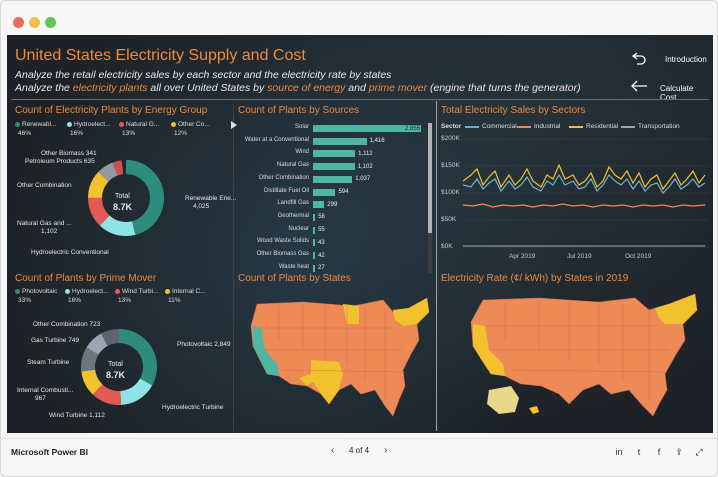 This screenshot has height=477, width=718. Describe the element at coordinates (321, 255) in the screenshot. I see `bar-value-label: 42` at that location.